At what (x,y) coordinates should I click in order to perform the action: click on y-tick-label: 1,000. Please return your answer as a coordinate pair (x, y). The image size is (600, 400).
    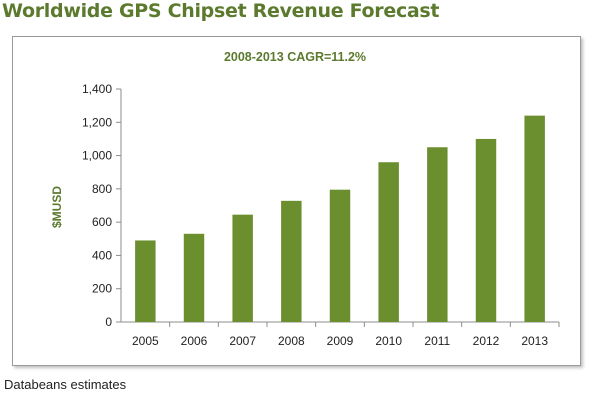
    Looking at the image, I should click on (97, 156).